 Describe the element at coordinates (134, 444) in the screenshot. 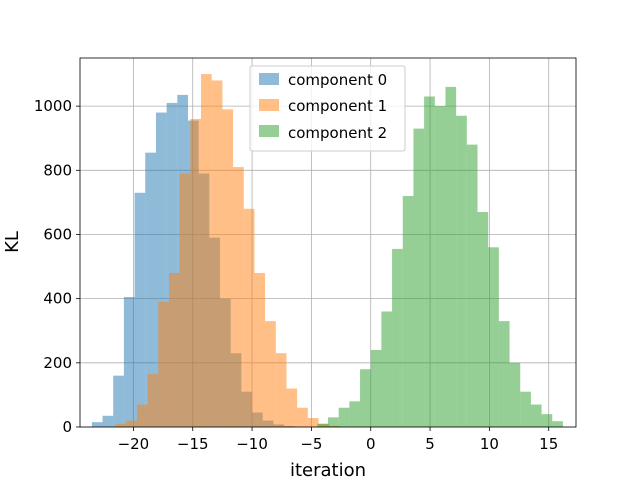

I see `x-tick-label: −20` at that location.